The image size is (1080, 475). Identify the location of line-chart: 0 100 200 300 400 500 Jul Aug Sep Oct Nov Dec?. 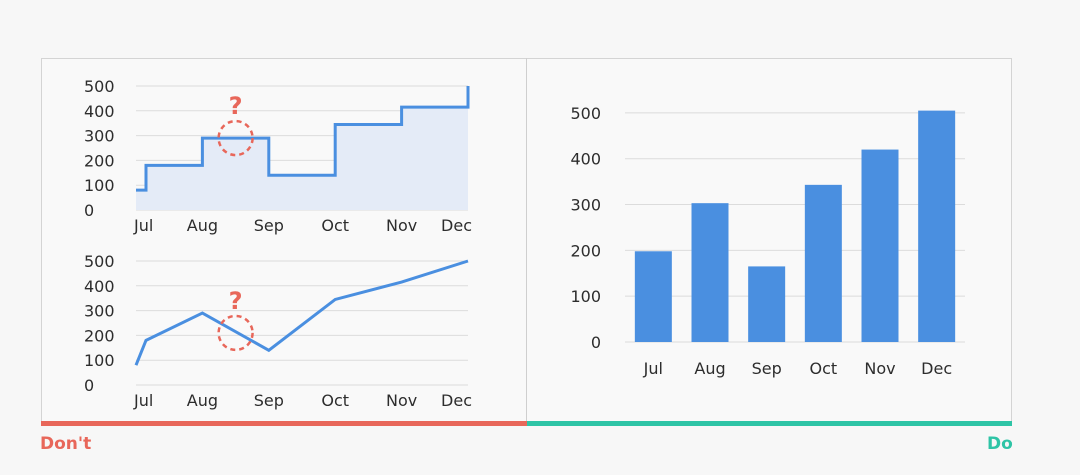
(278, 331).